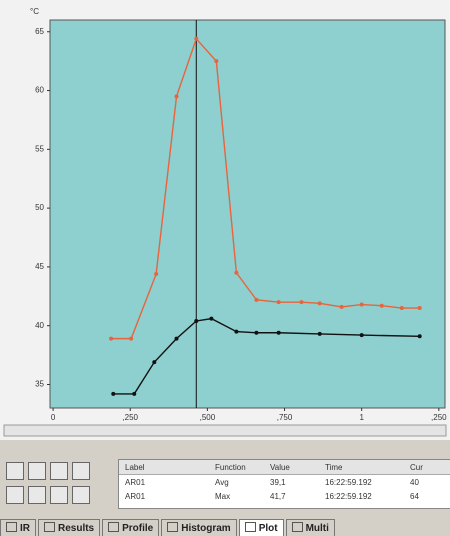  Describe the element at coordinates (334, 467) in the screenshot. I see `column-header: Time` at that location.